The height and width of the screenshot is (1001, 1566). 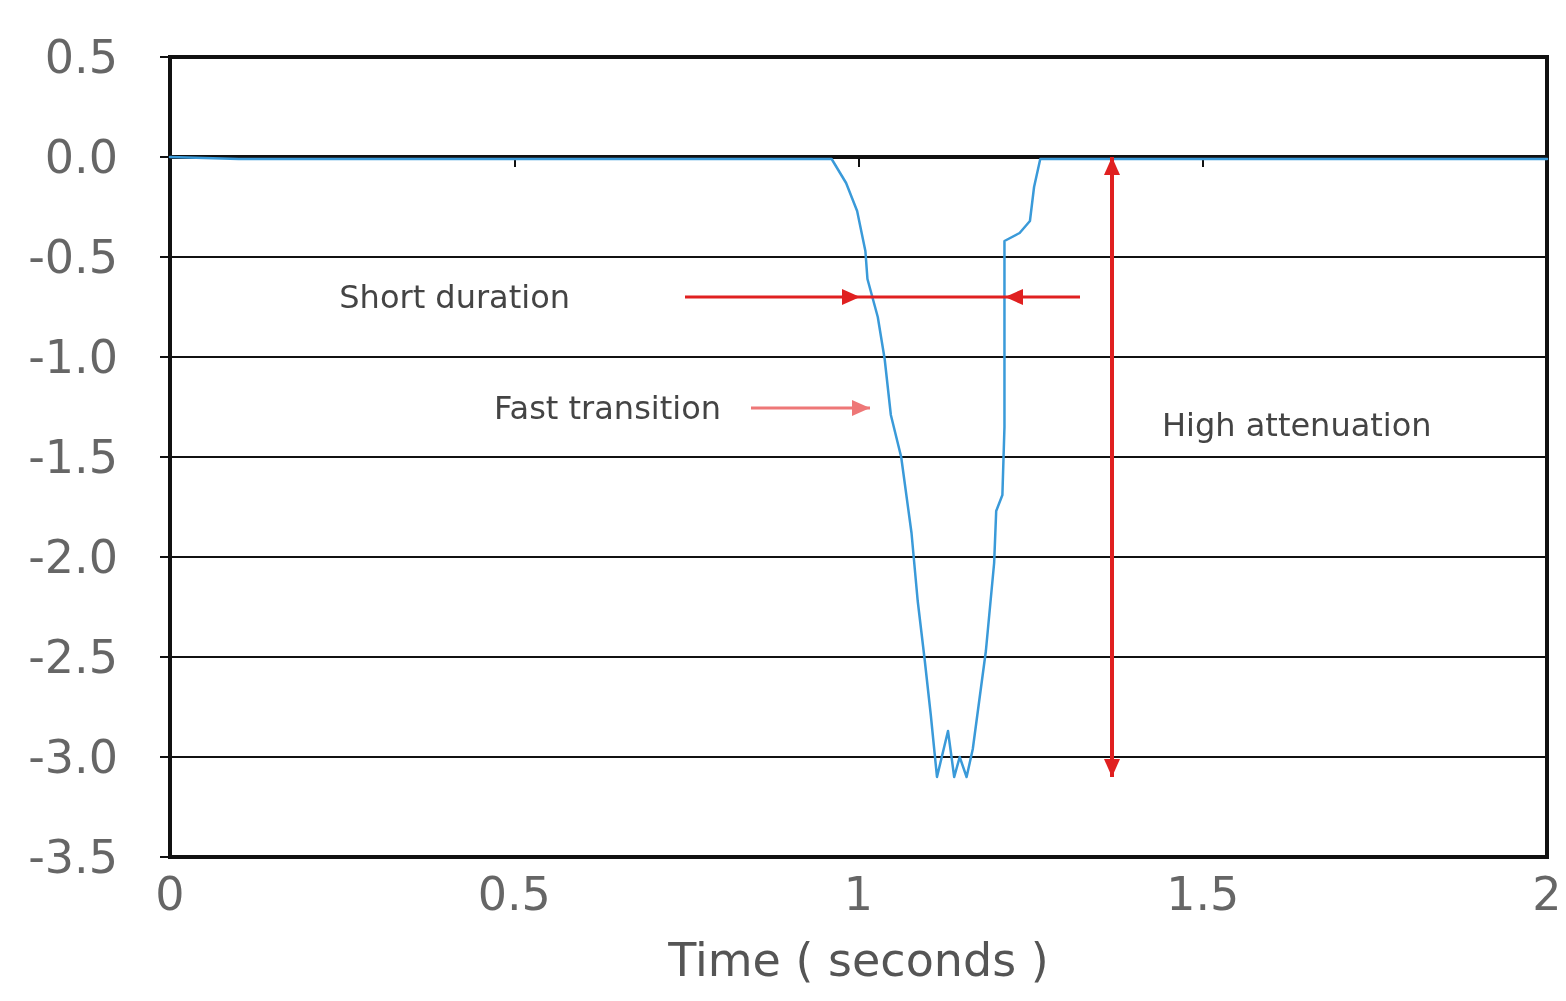 I want to click on y-tick-label: -2.0, so click(x=73, y=557).